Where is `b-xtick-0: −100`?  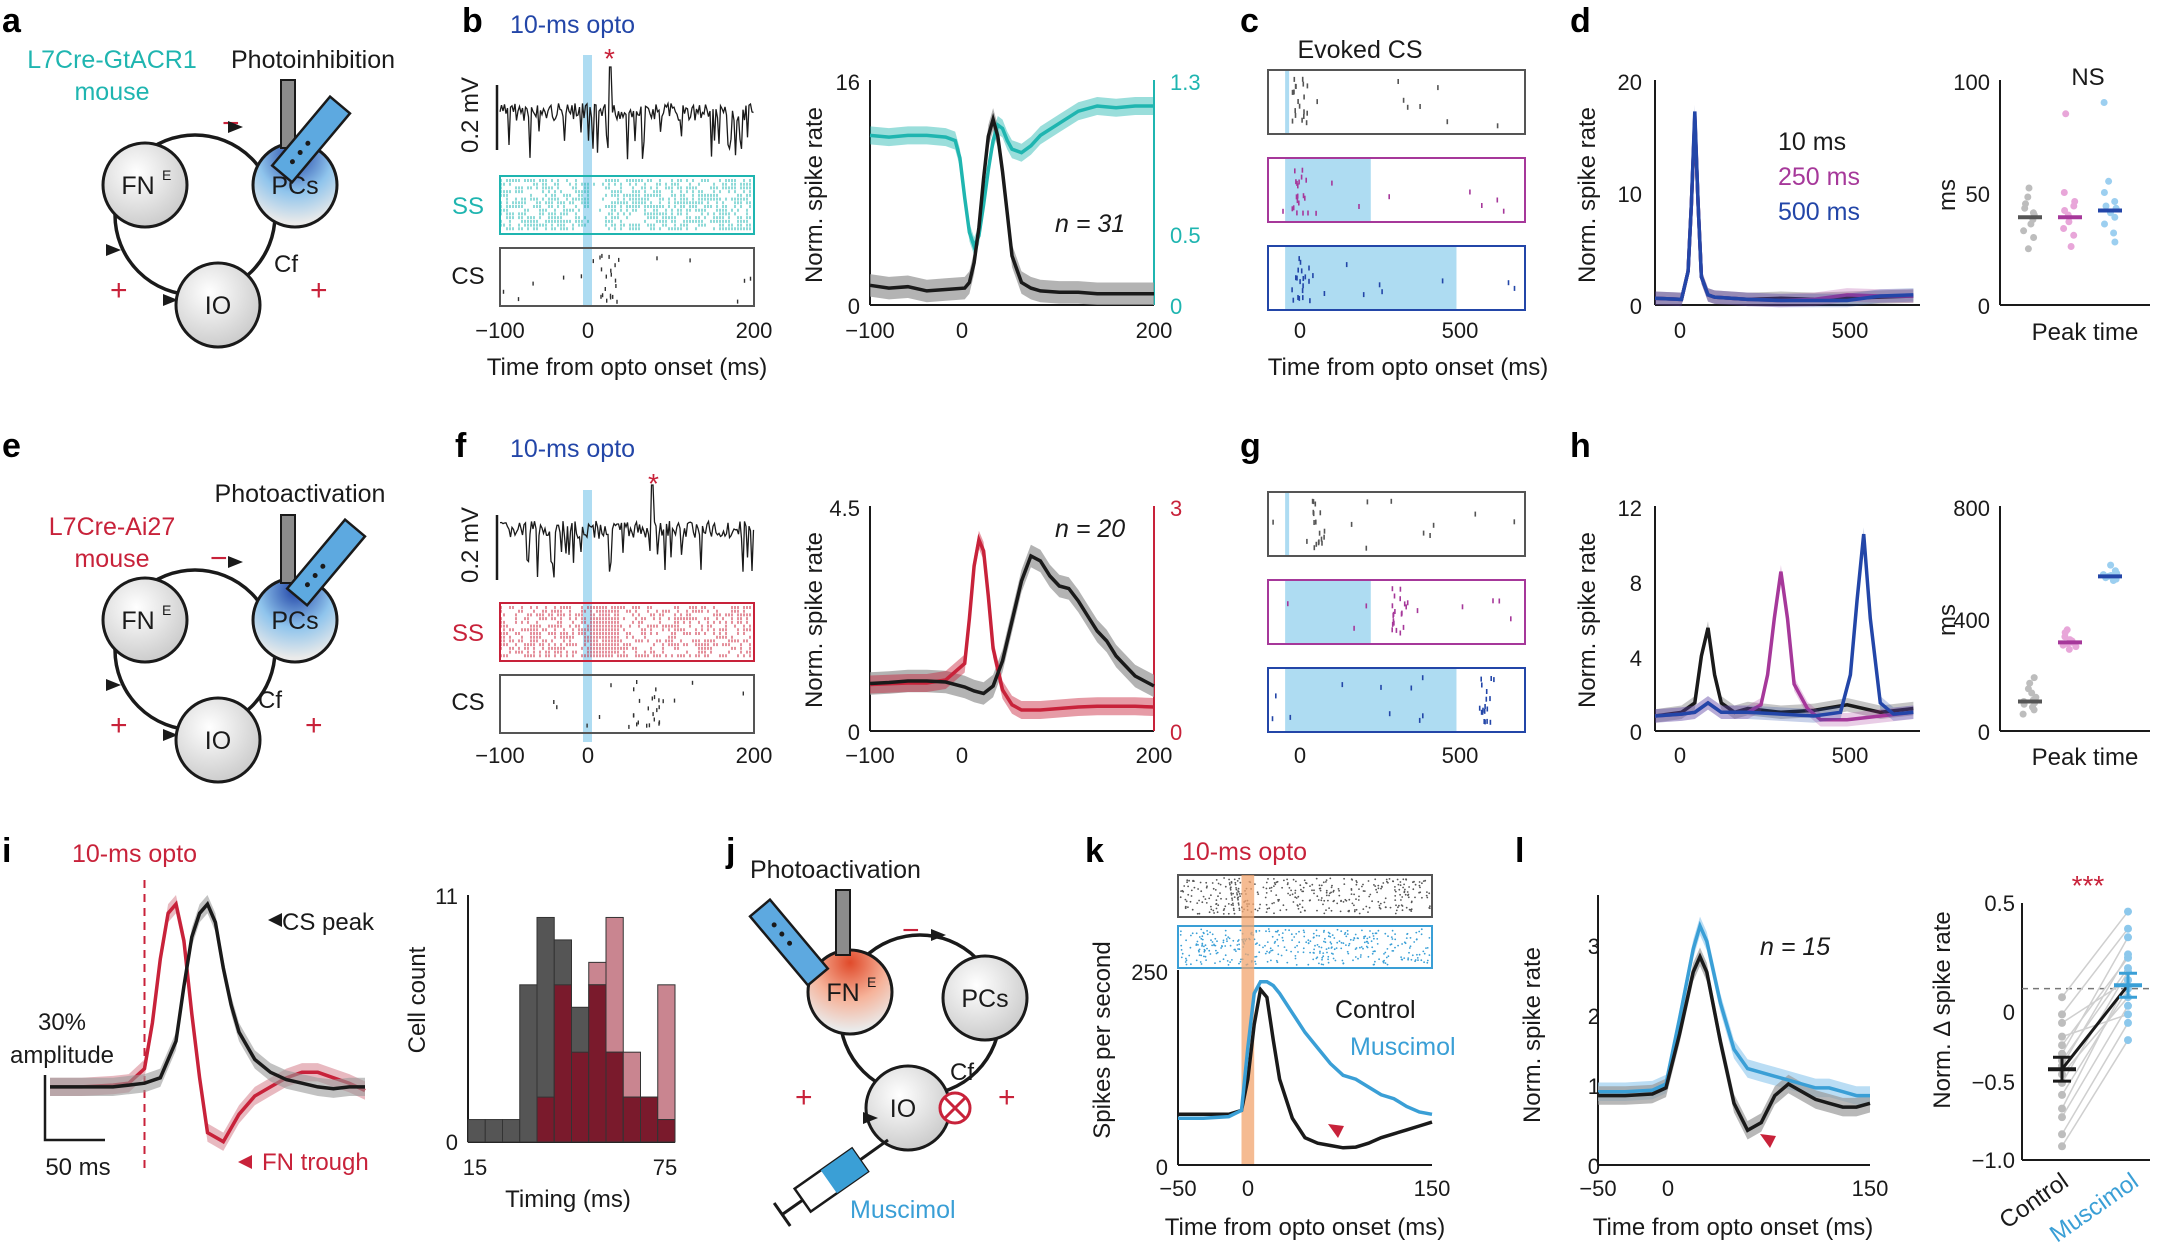 b-xtick-0: −100 is located at coordinates (500, 330).